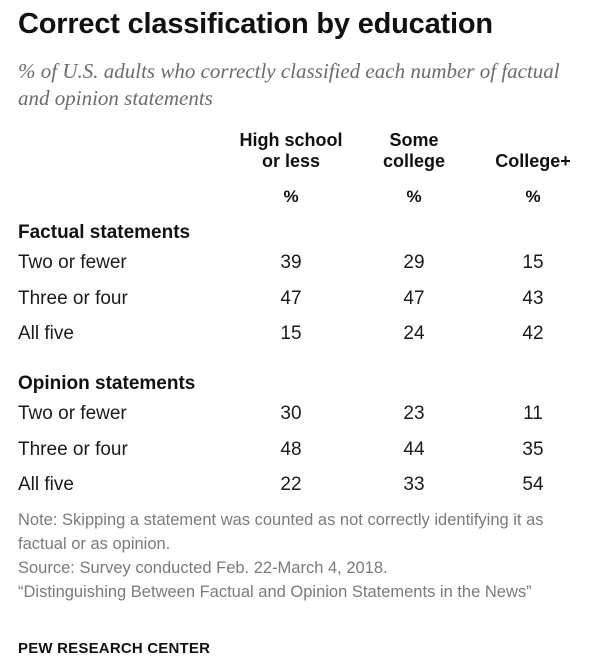 The width and height of the screenshot is (600, 657). Describe the element at coordinates (291, 449) in the screenshot. I see `table-cell: 48` at that location.